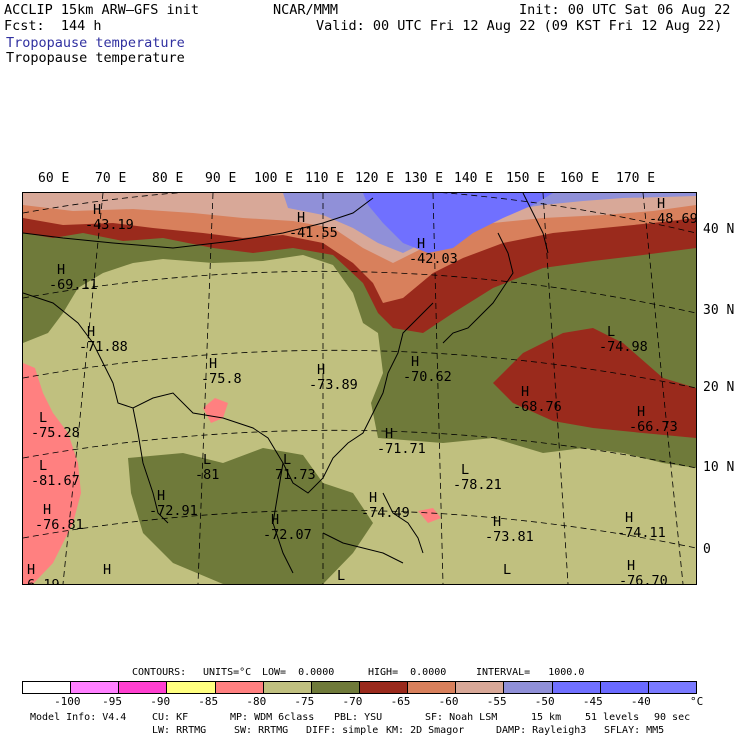 This screenshot has width=740, height=740. What do you see at coordinates (353, 584) in the screenshot?
I see `extremum-value: -71.35` at bounding box center [353, 584].